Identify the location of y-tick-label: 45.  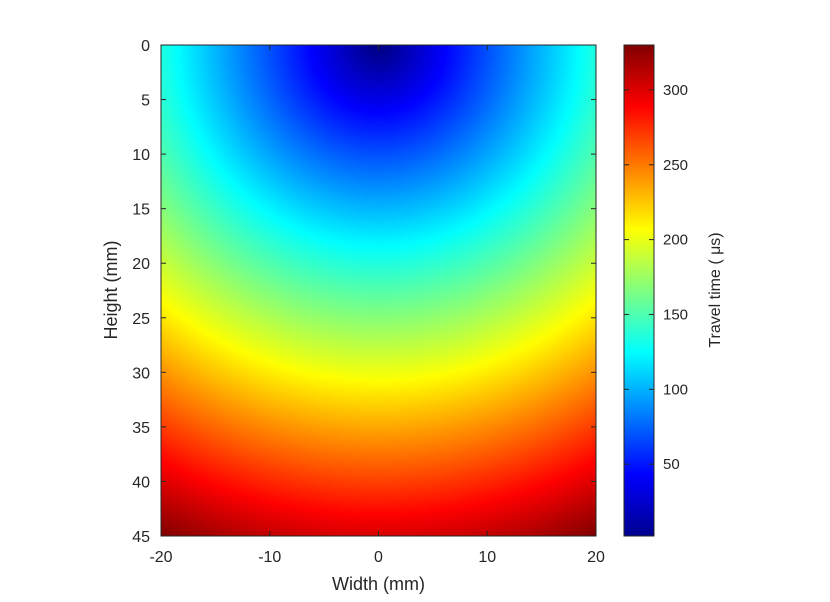
(141, 537).